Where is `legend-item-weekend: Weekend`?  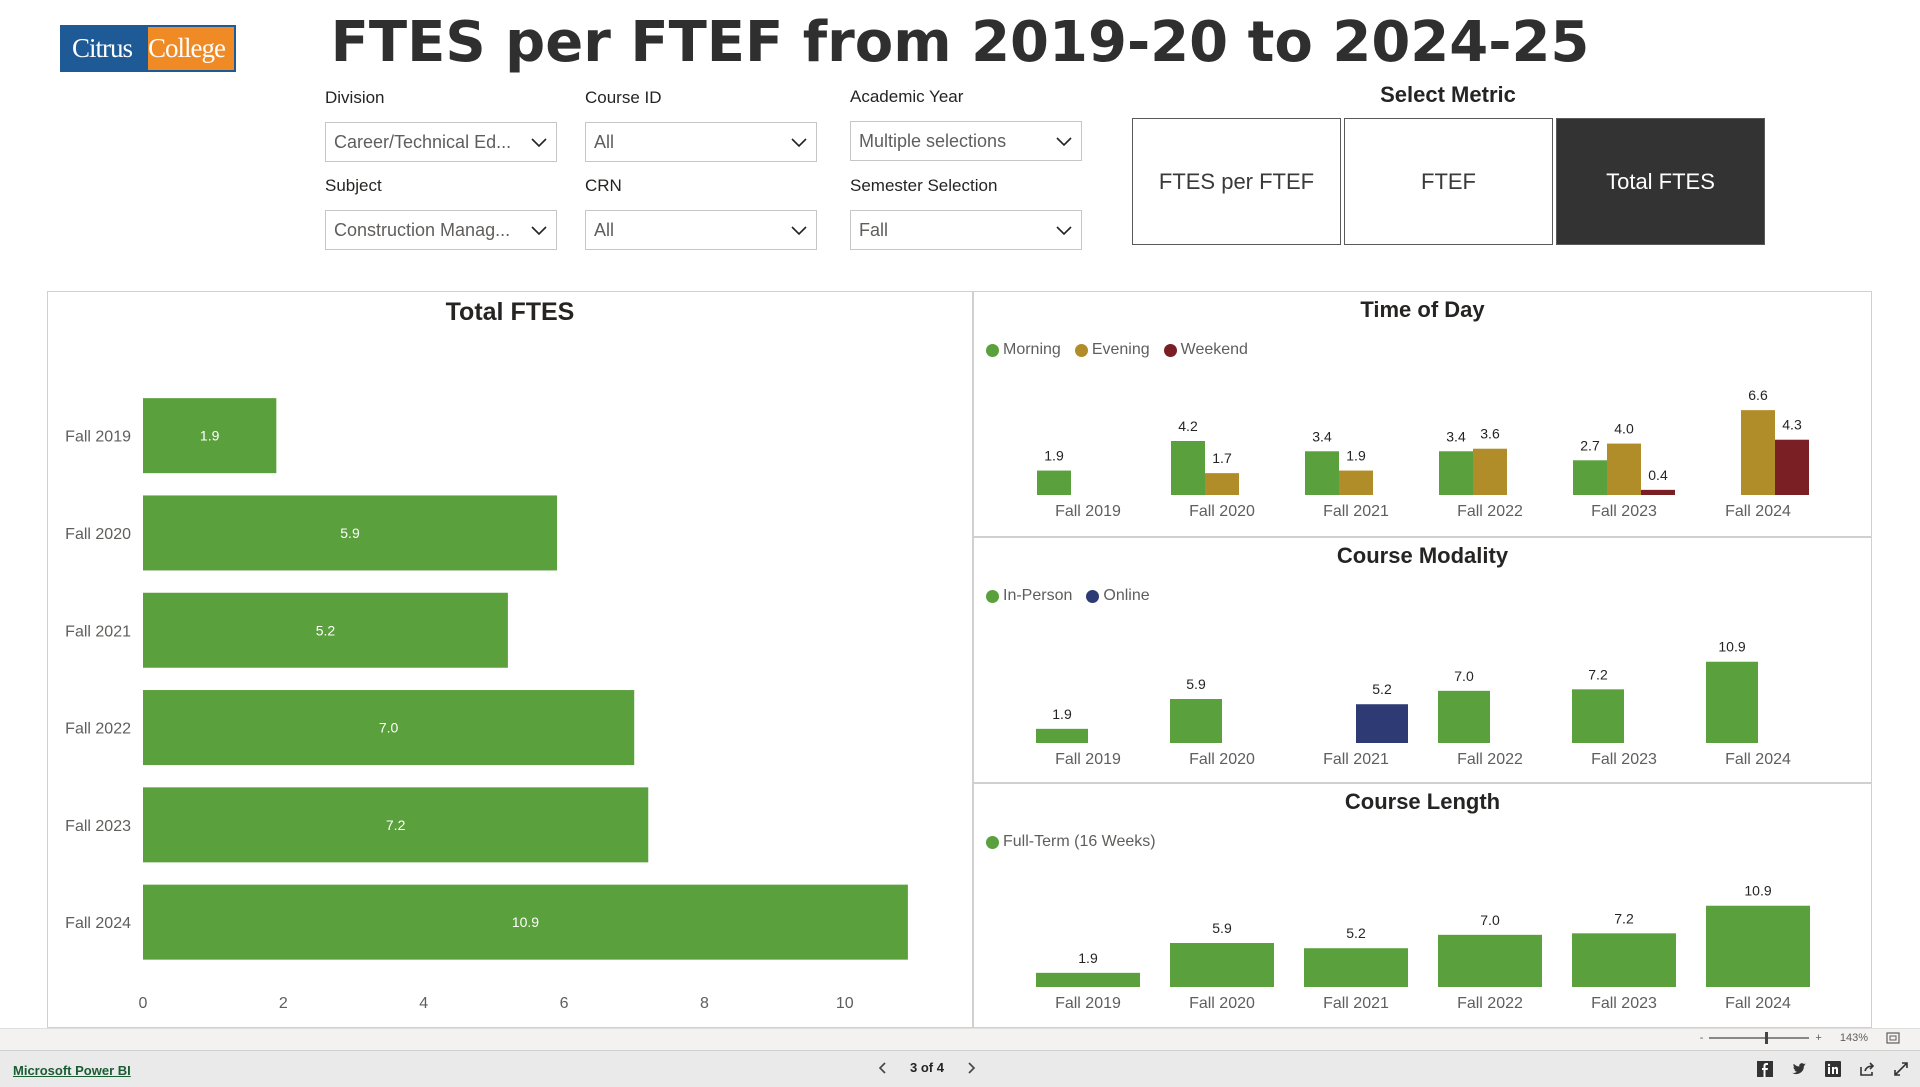
legend-item-weekend: Weekend is located at coordinates (1205, 350).